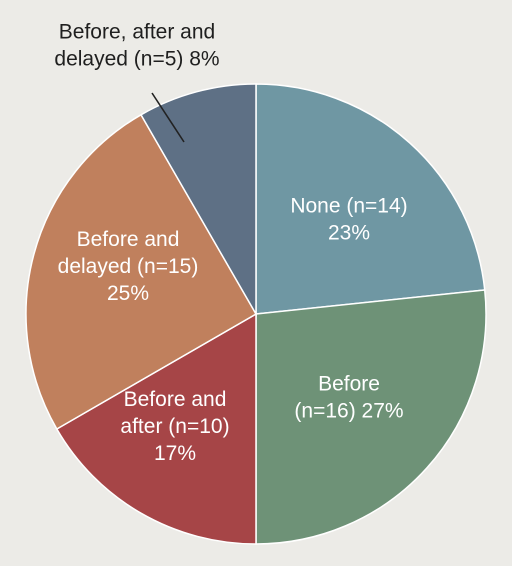 The width and height of the screenshot is (512, 566). I want to click on pie-slice-label-2: Before and after (n=10) 17%, so click(174, 426).